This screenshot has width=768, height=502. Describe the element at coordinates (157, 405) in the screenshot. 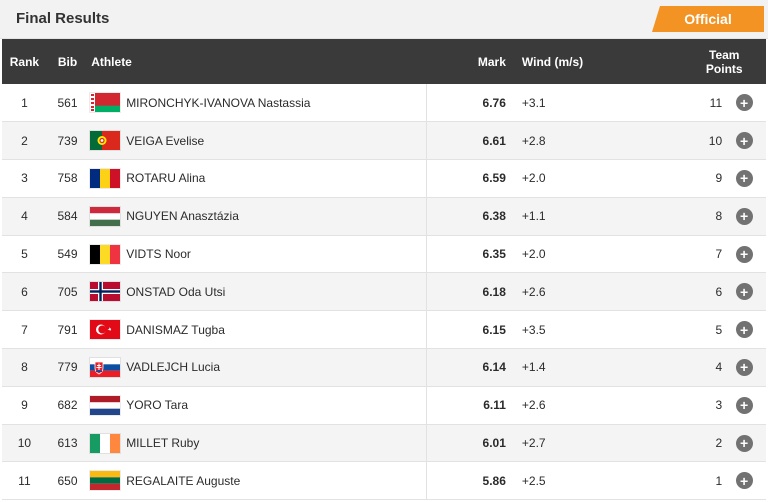

I see `athlete-name: YORO Tara` at that location.